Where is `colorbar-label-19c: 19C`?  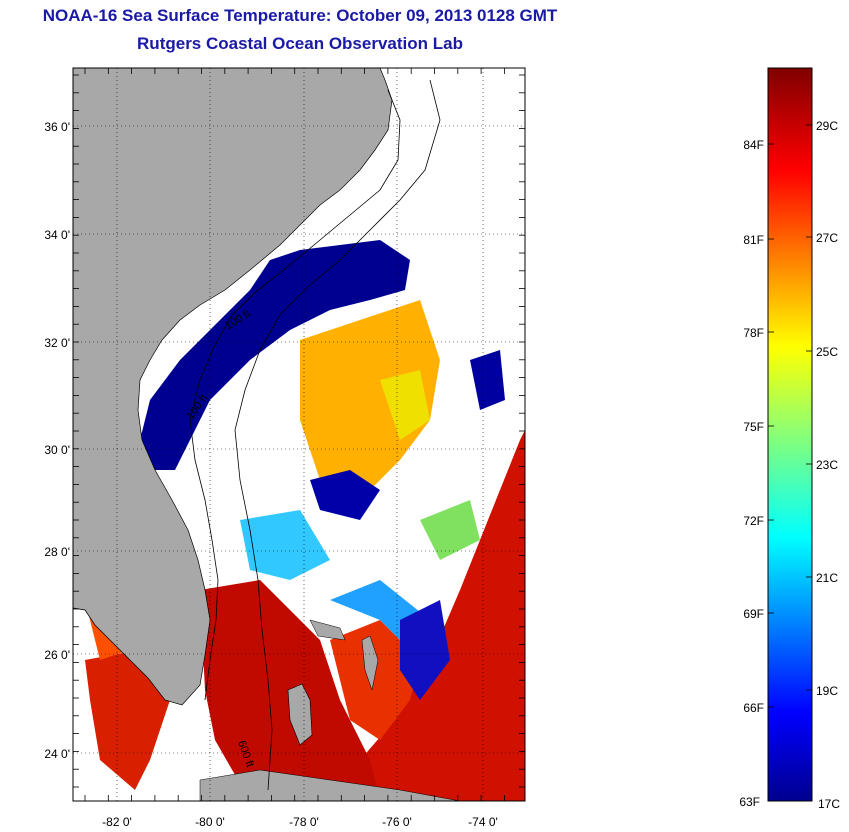
colorbar-label-19c: 19C is located at coordinates (827, 691).